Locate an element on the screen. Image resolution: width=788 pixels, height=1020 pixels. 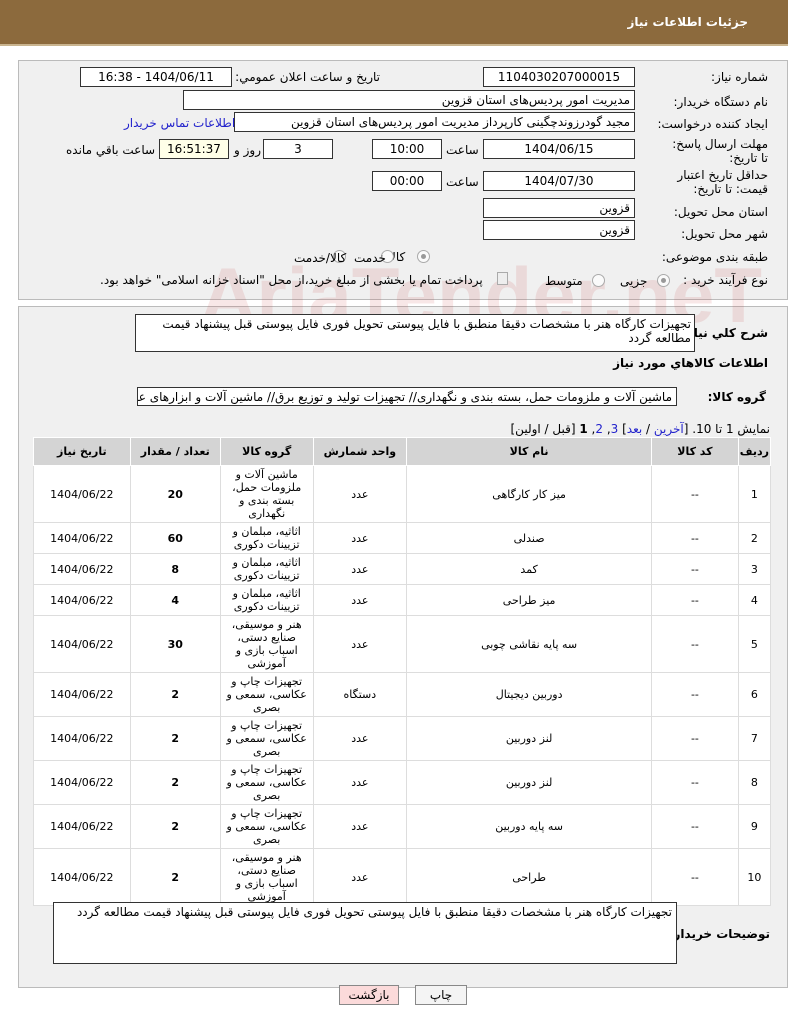
deadline-label: مهلت ارسال پاسخ: تا تاریخ: is located at coordinates (720, 151).